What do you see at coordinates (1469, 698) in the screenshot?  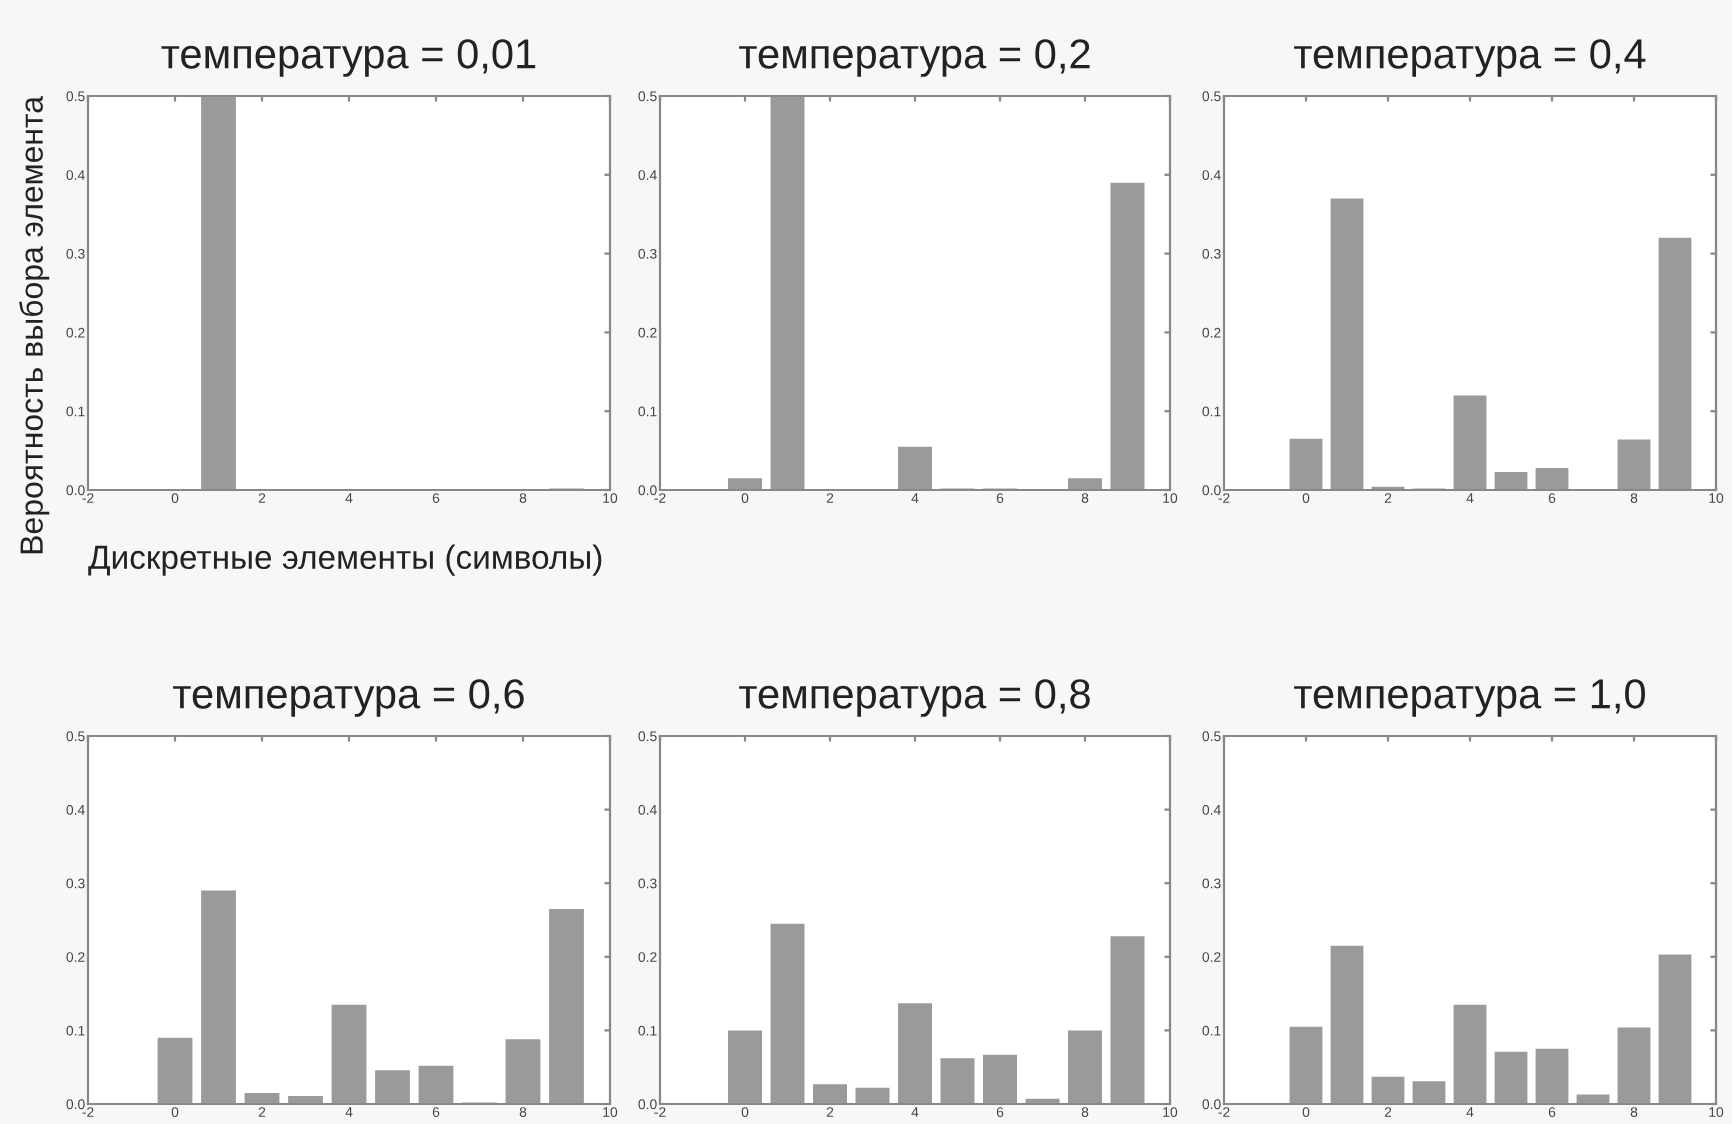 I see `chart-title: температура = 1,0` at bounding box center [1469, 698].